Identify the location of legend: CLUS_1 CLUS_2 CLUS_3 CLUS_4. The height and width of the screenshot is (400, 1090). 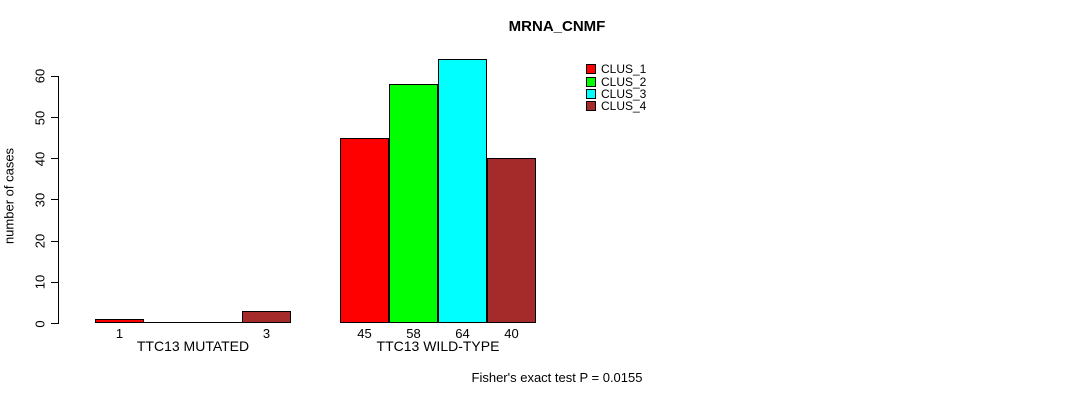
(616, 88).